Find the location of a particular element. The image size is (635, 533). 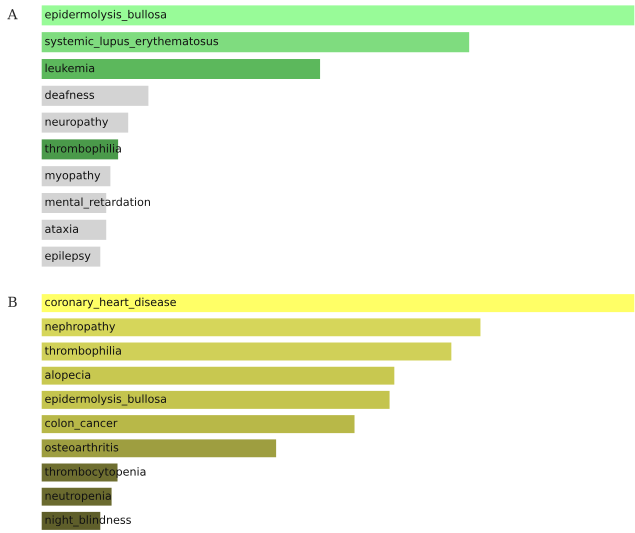

y-tick-label: nephropathy is located at coordinates (81, 327).